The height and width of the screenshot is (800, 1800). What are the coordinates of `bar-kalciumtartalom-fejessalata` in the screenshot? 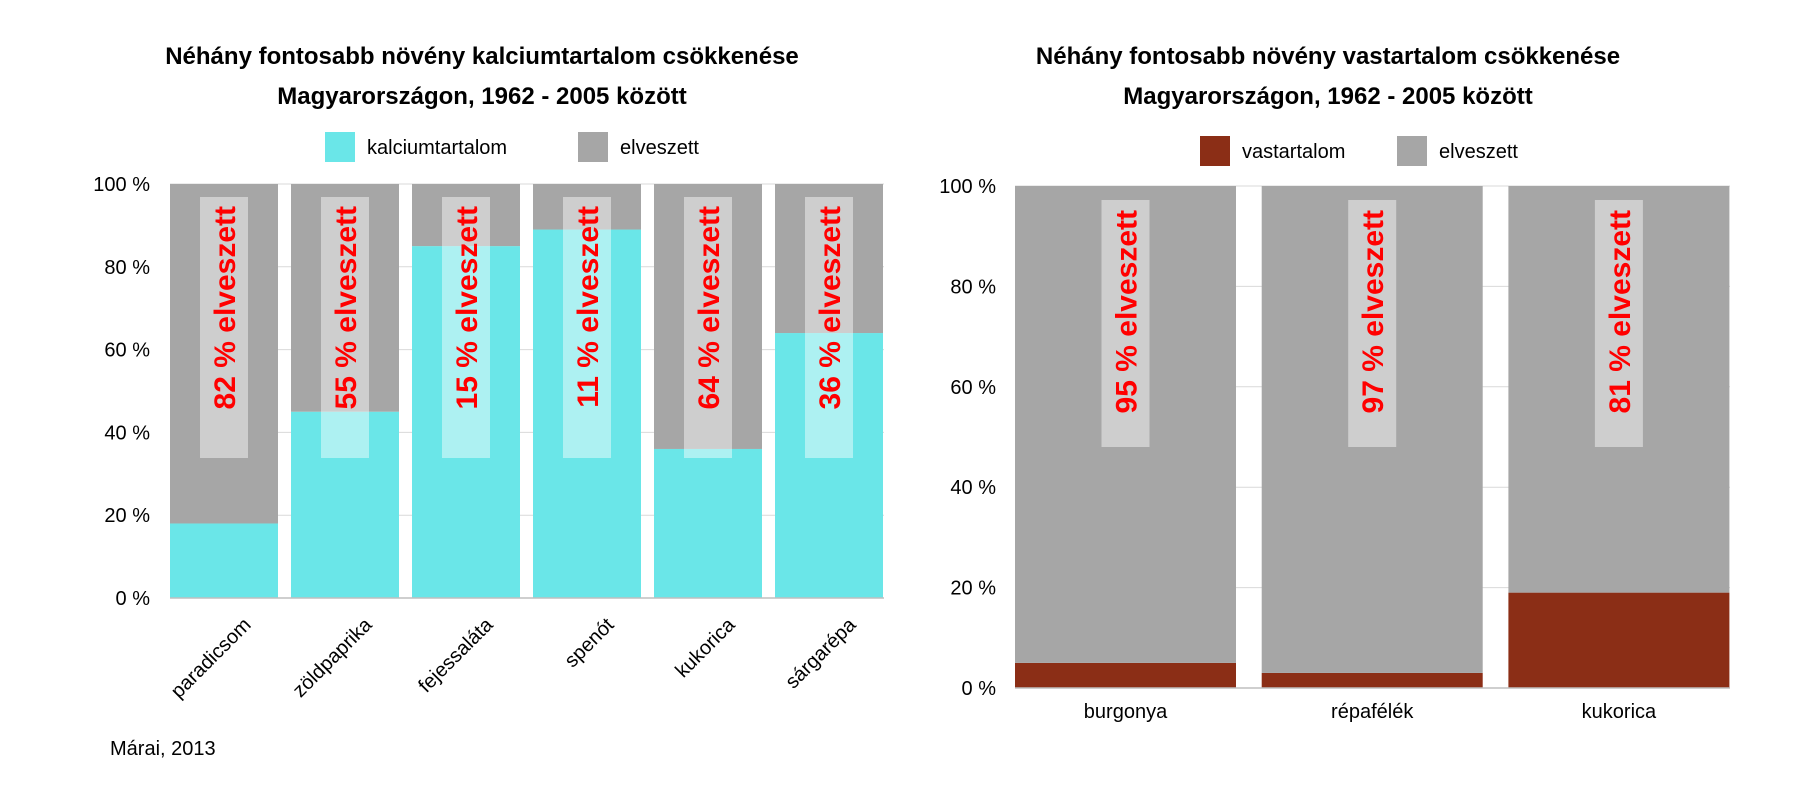 It's located at (466, 422).